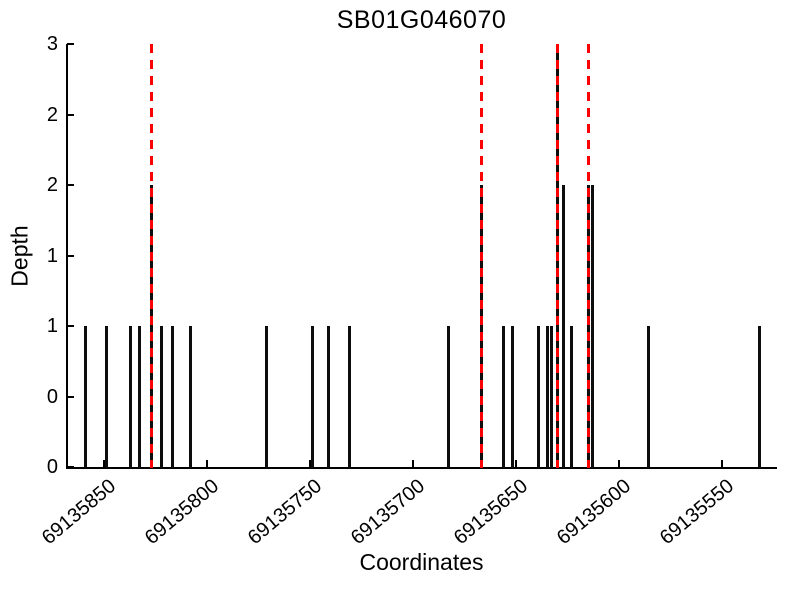 Image resolution: width=800 pixels, height=600 pixels. I want to click on y-tick-label: 3, so click(52, 44).